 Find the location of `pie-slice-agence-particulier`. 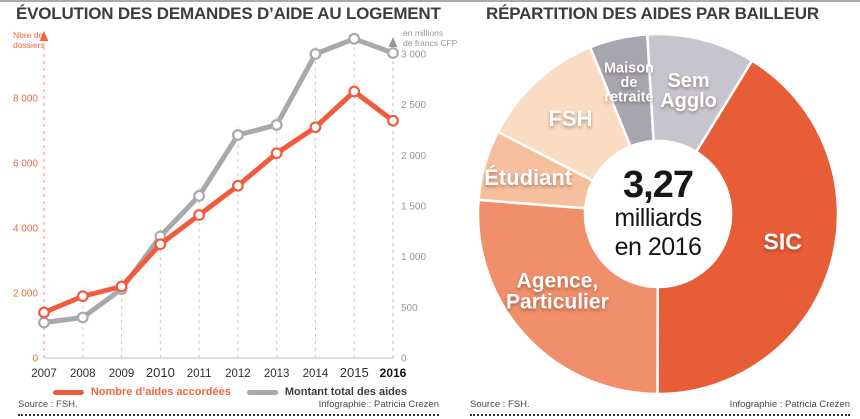

pie-slice-agence-particulier is located at coordinates (568, 297).